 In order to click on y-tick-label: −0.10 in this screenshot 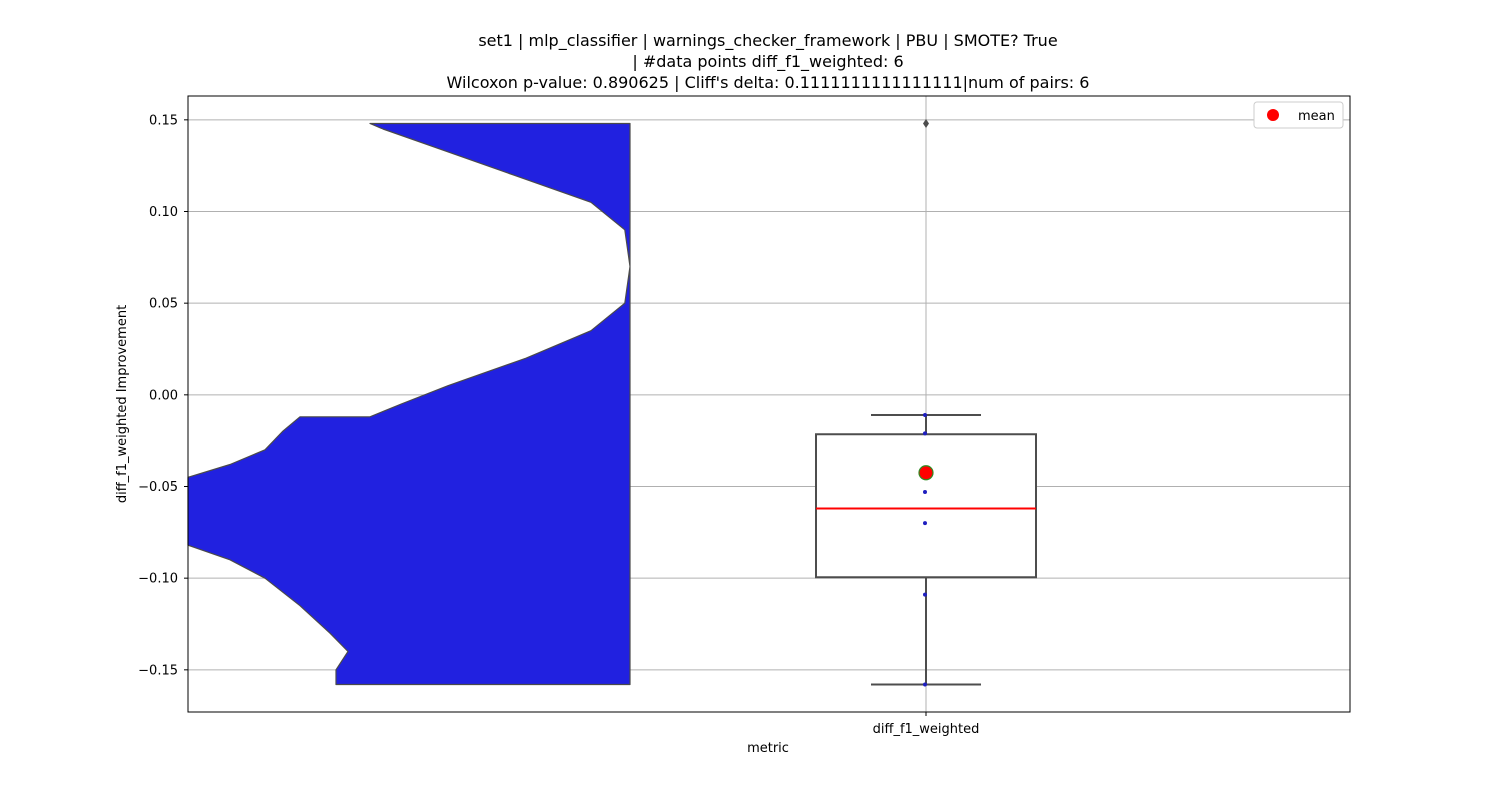, I will do `click(158, 579)`.